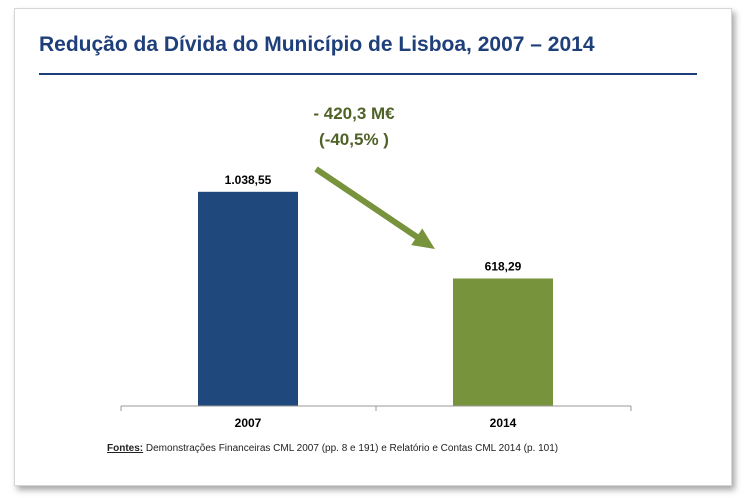 The image size is (748, 498). What do you see at coordinates (248, 423) in the screenshot?
I see `x-tick-label-2007: 2007` at bounding box center [248, 423].